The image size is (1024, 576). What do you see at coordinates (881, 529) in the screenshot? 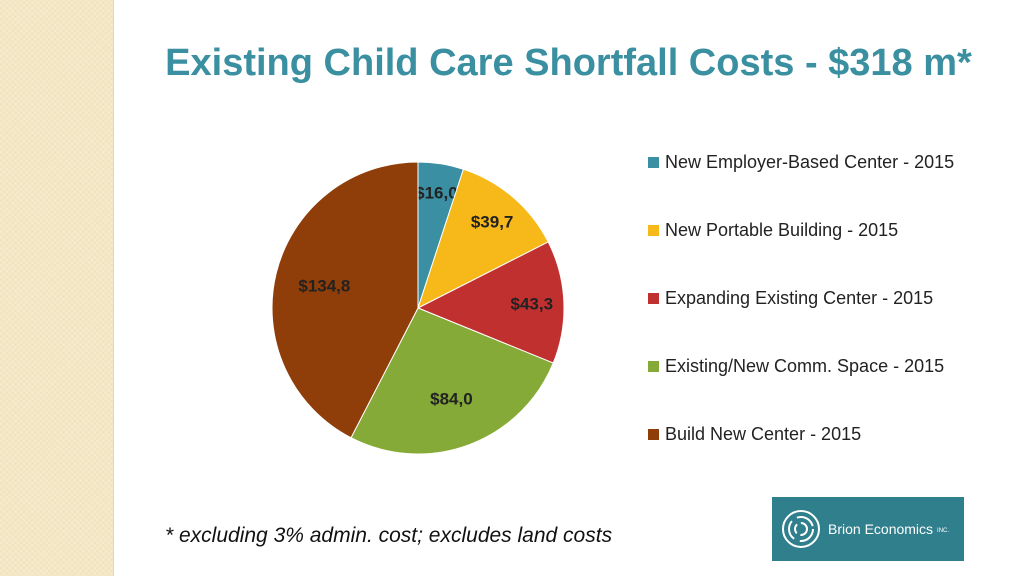
I see `logo-company-name: Brion Economics` at bounding box center [881, 529].